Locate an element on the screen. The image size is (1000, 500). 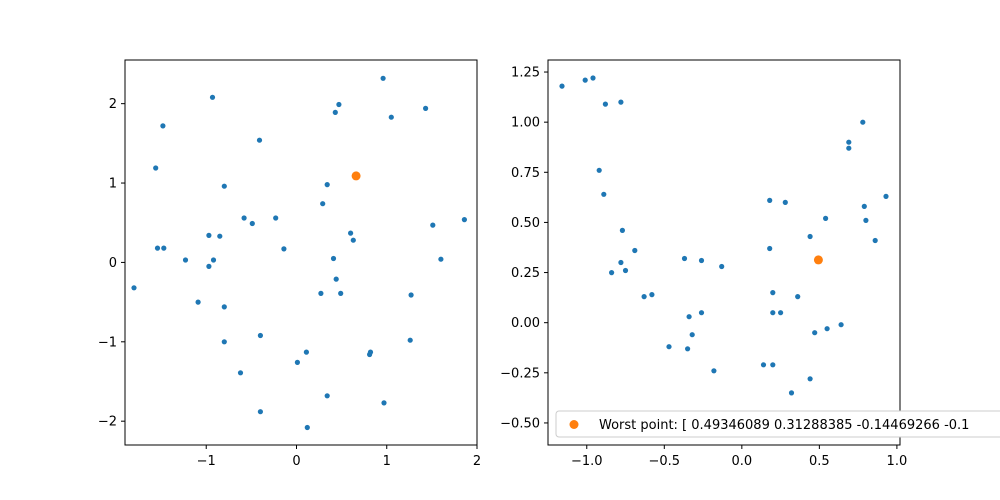
right-y-tick-label: 0.75 is located at coordinates (525, 173).